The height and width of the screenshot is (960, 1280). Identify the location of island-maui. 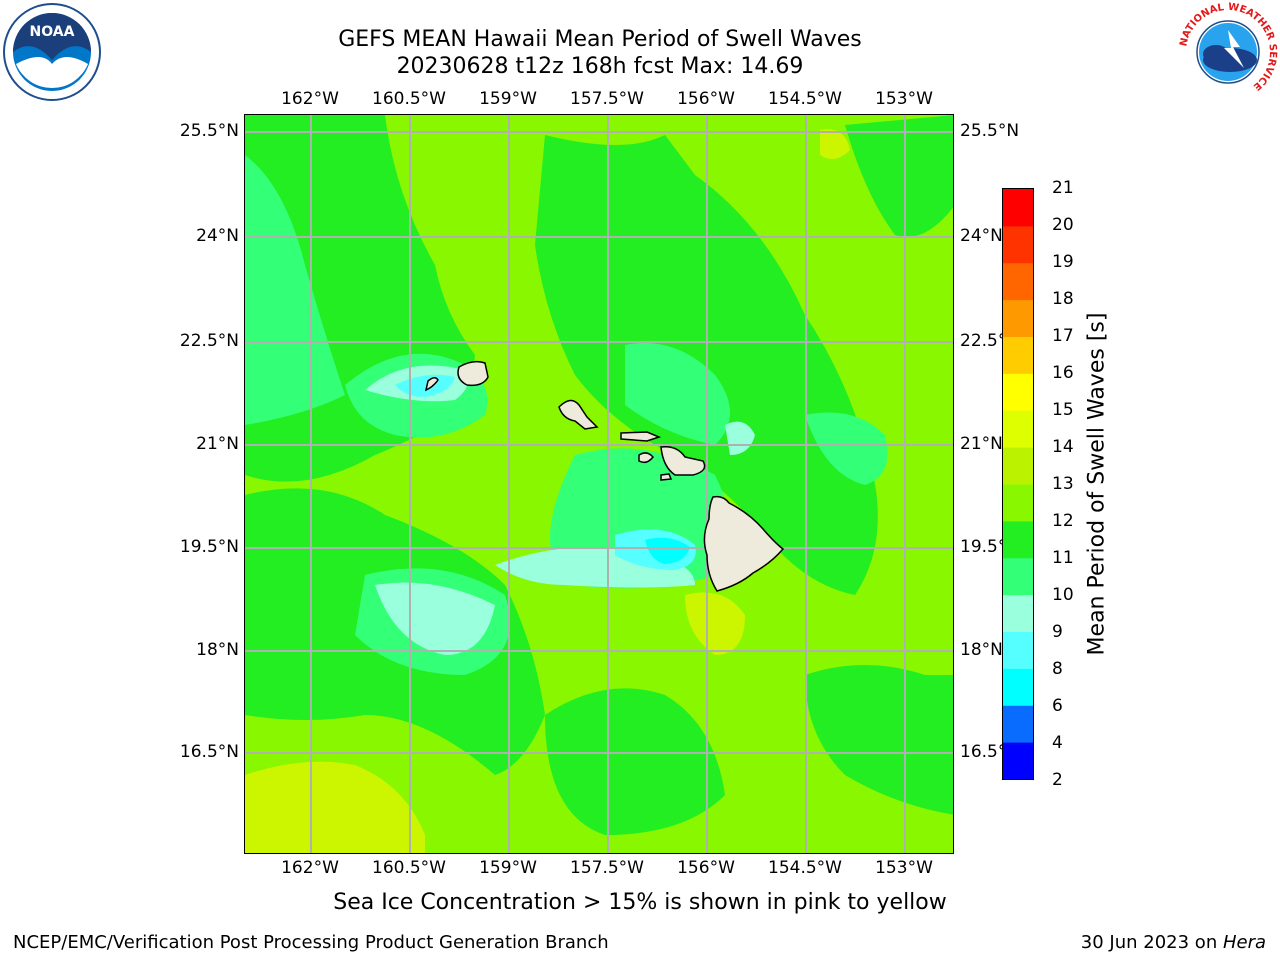
(683, 460).